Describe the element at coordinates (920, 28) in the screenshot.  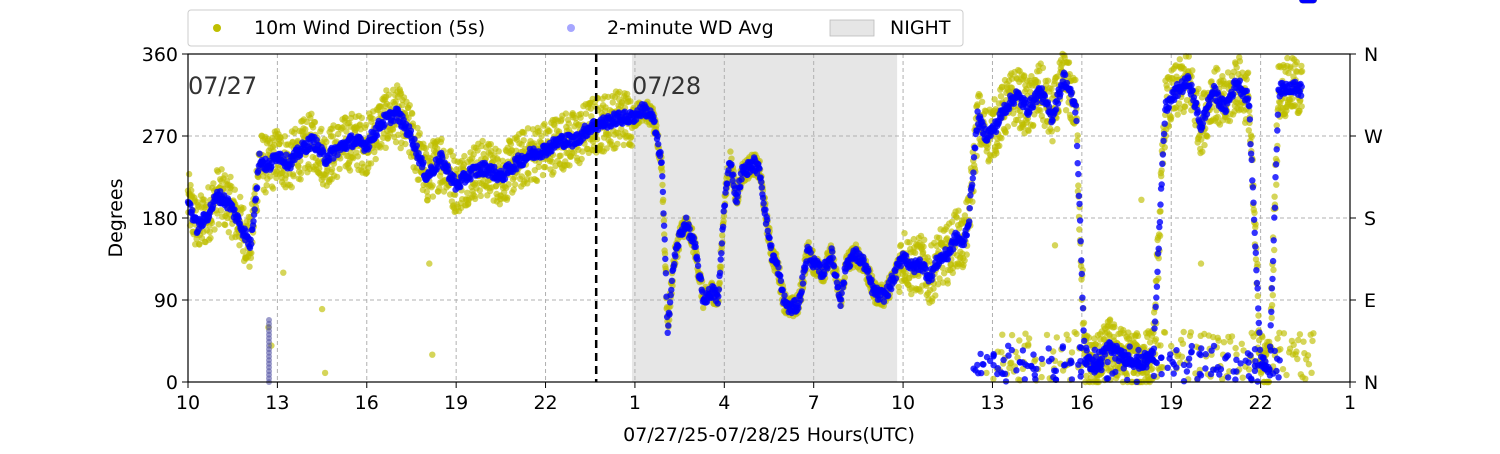
I see `legend-label-night: NIGHT` at that location.